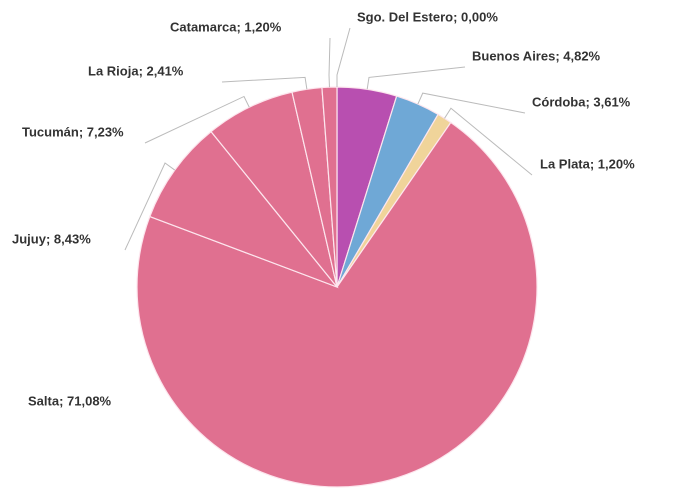  Describe the element at coordinates (226, 26) in the screenshot. I see `slice-label: Catamarca; 1,20%Catamarca` at that location.